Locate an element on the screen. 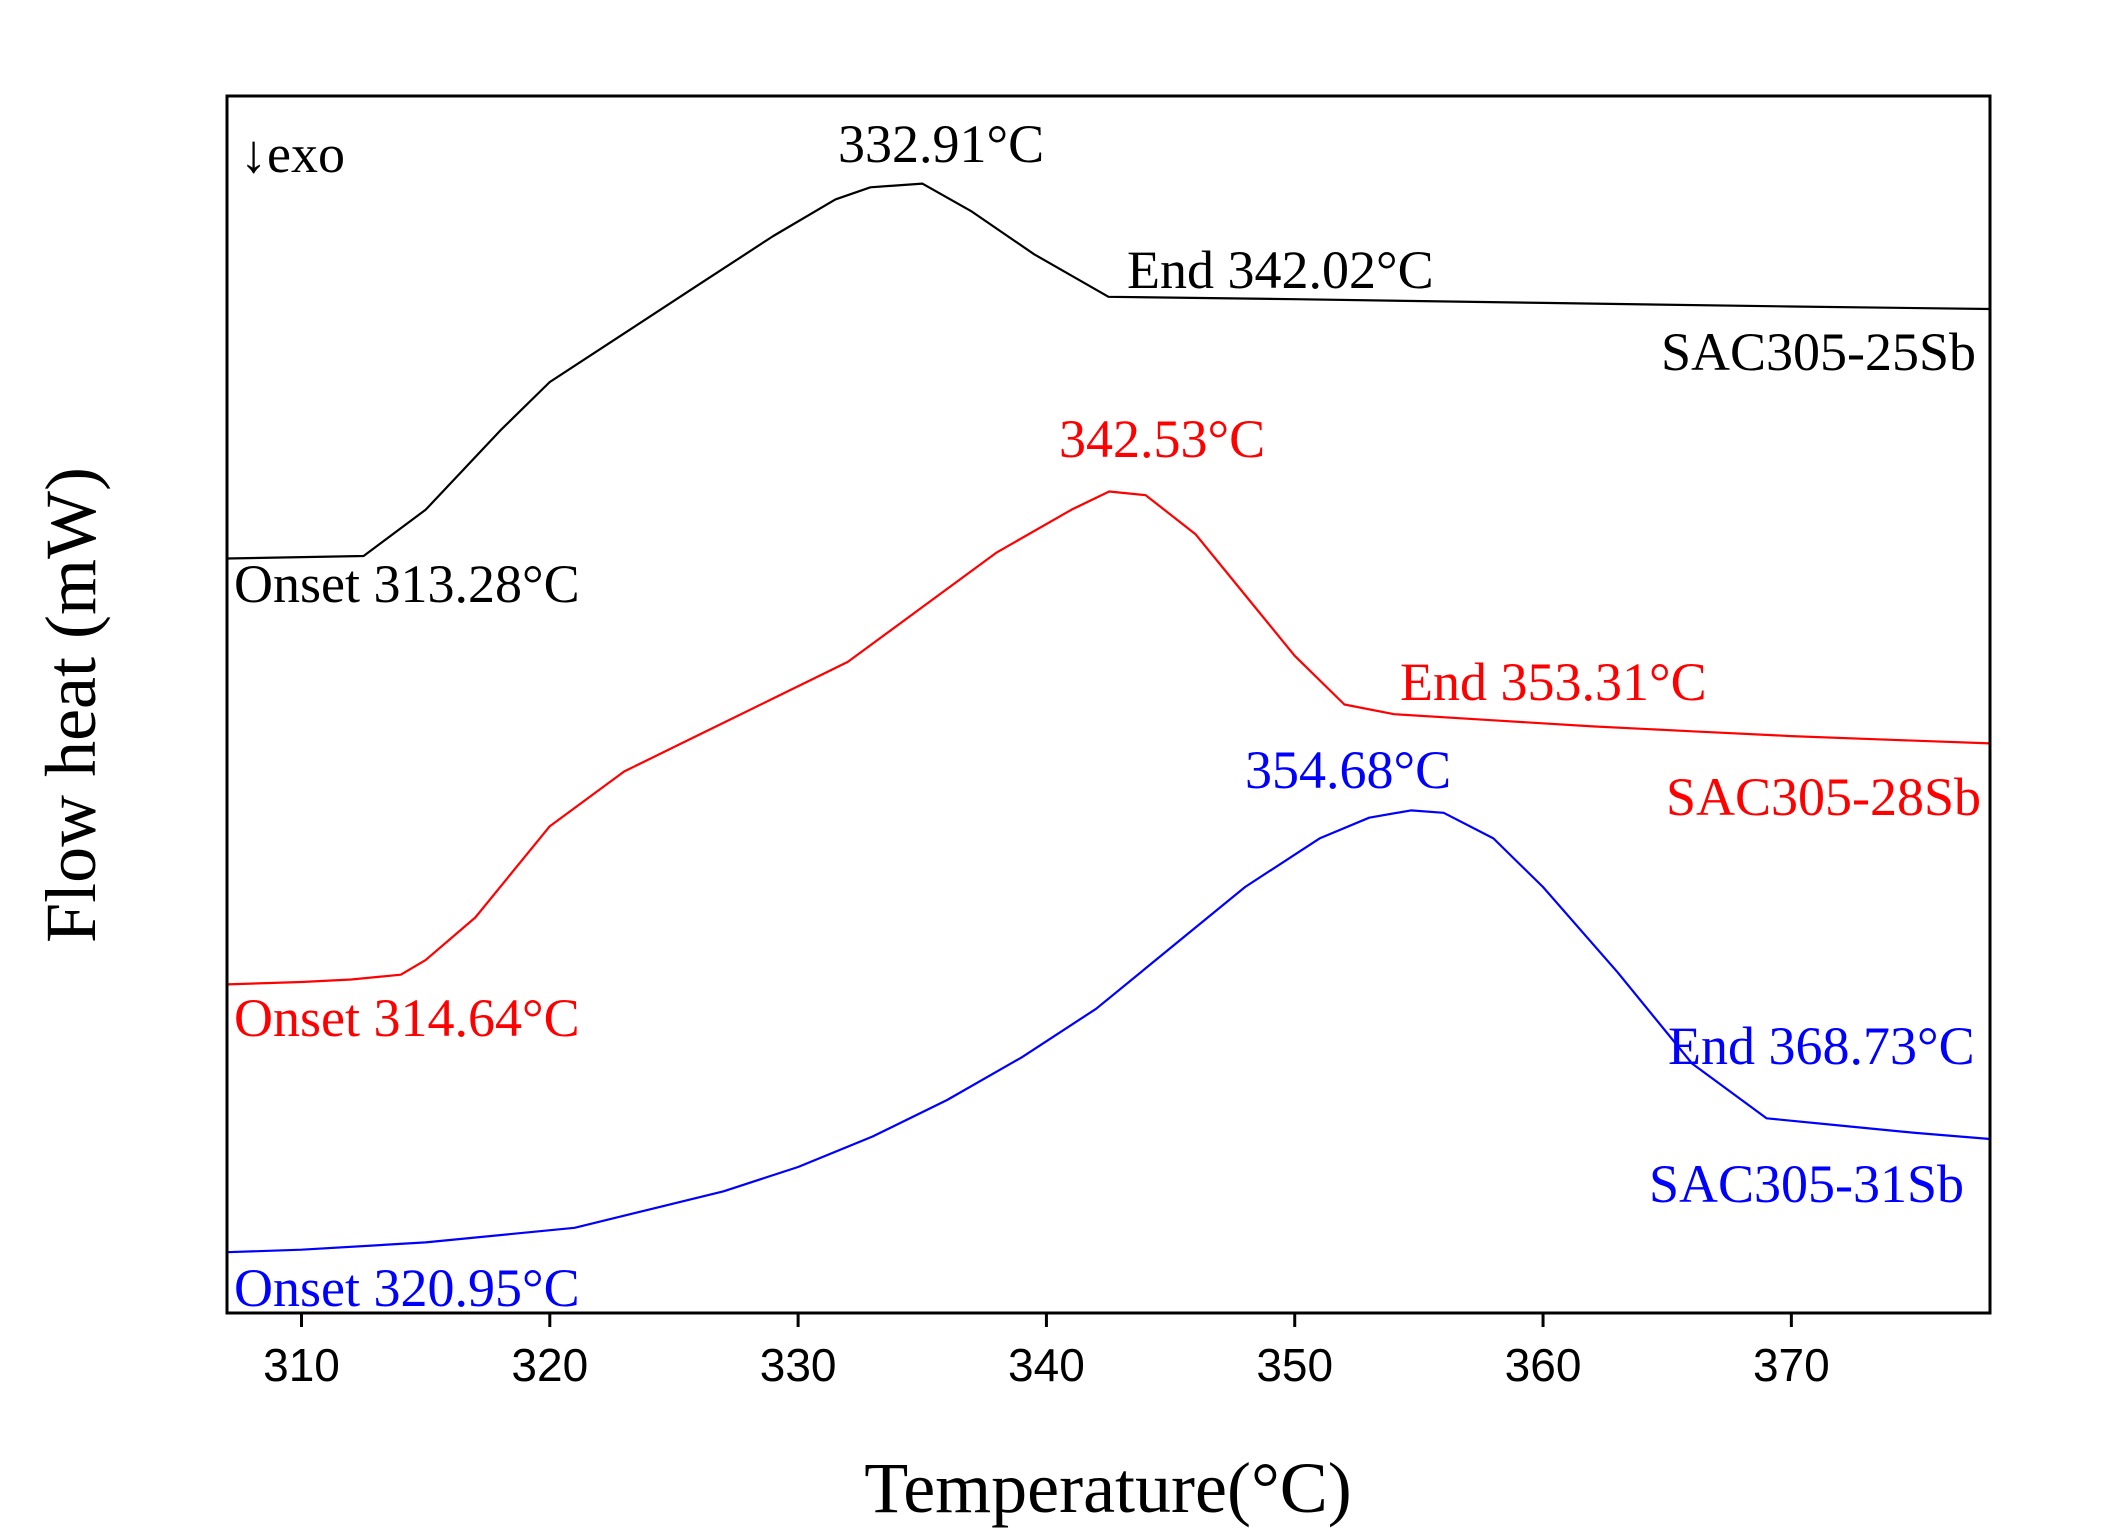  series-3-name-label: SAC305-31Sb is located at coordinates (1806, 1184).